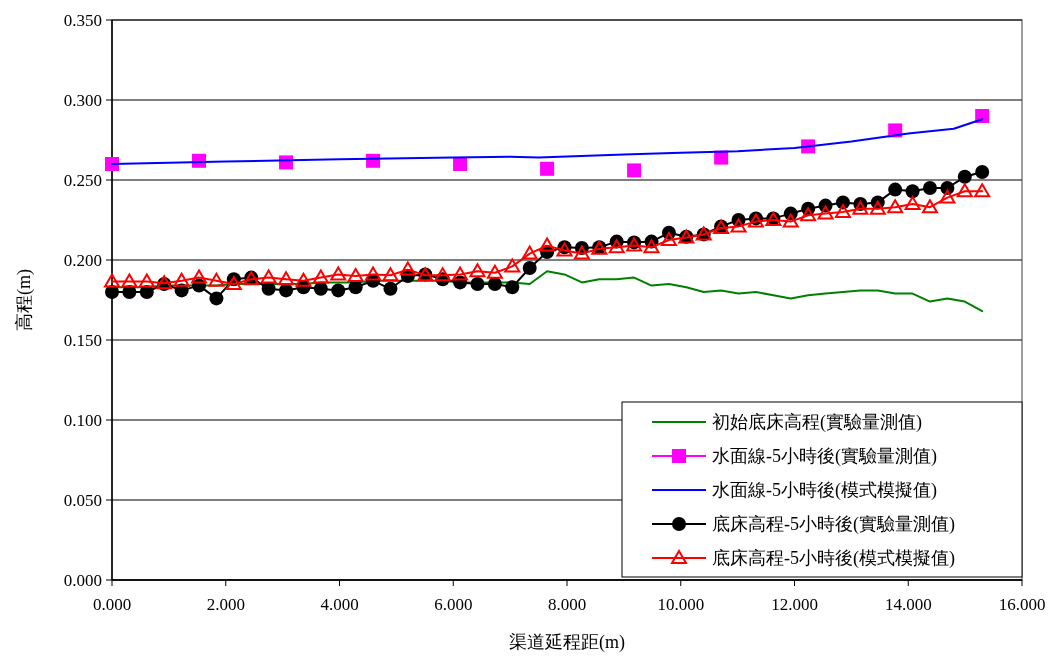 The height and width of the screenshot is (666, 1052). I want to click on y-tick-label: 0.100, so click(82, 420).